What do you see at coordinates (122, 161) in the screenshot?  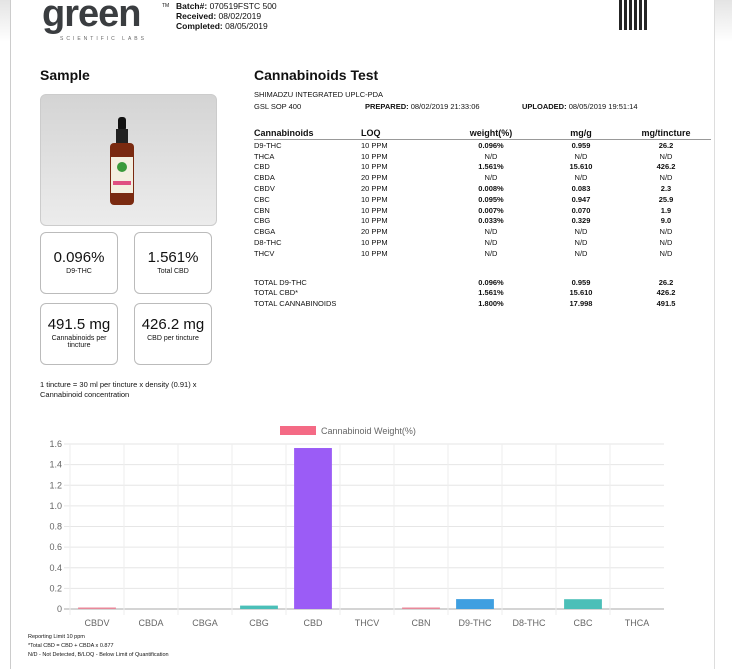 I see `bottle-image` at bounding box center [122, 161].